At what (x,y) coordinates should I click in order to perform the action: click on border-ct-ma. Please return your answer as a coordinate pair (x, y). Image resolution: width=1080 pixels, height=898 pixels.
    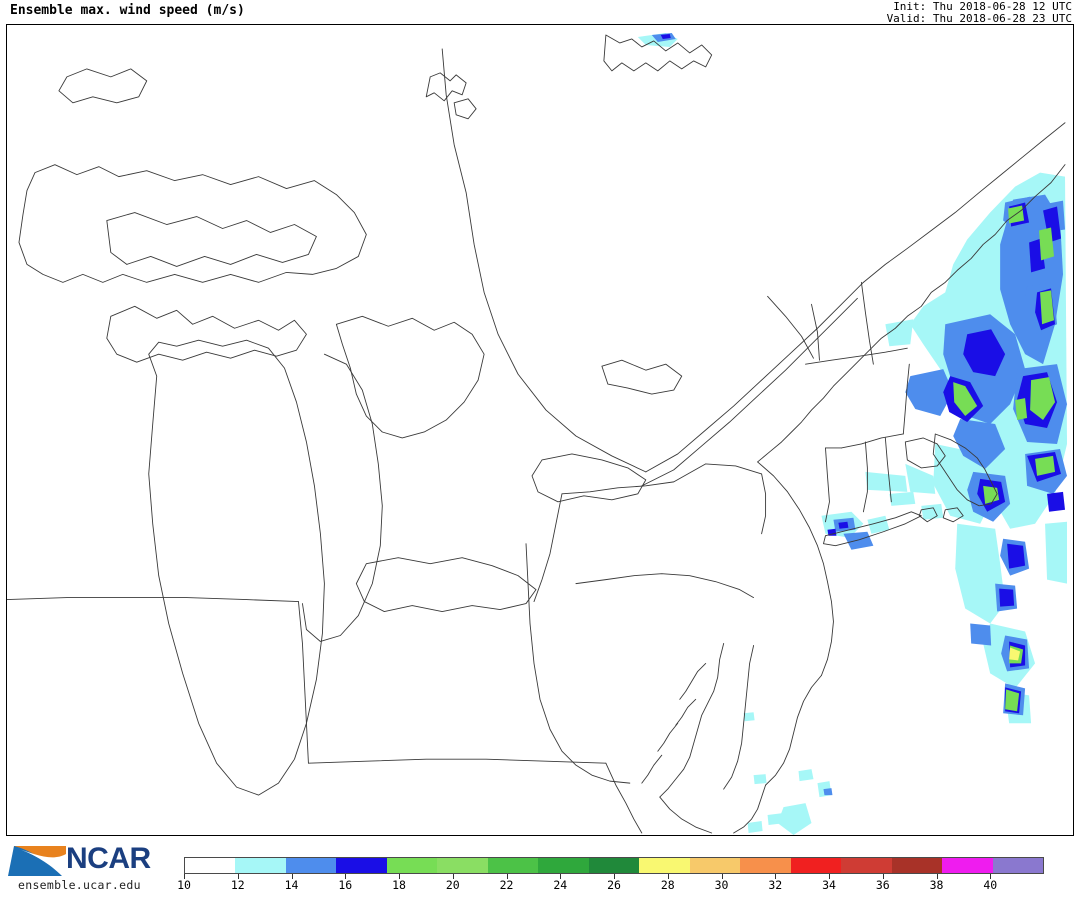
    Looking at the image, I should click on (872, 441).